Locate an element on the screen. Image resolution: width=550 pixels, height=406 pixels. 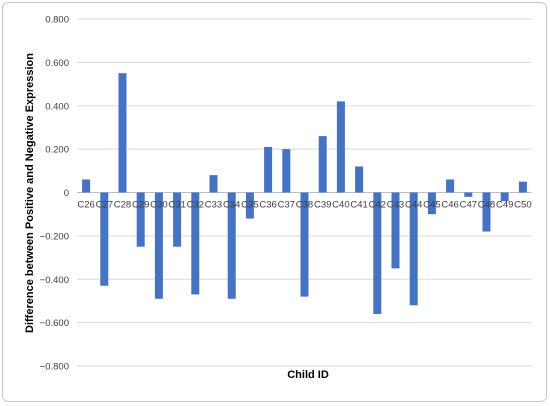
x-tick-label: C44 is located at coordinates (413, 205).